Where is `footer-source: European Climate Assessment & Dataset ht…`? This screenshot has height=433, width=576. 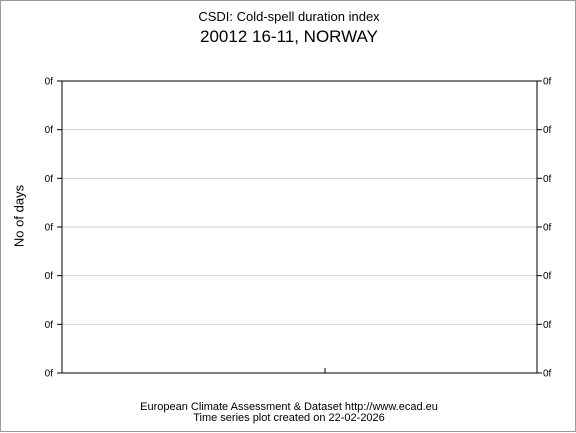 footer-source: European Climate Assessment & Dataset ht… is located at coordinates (289, 407).